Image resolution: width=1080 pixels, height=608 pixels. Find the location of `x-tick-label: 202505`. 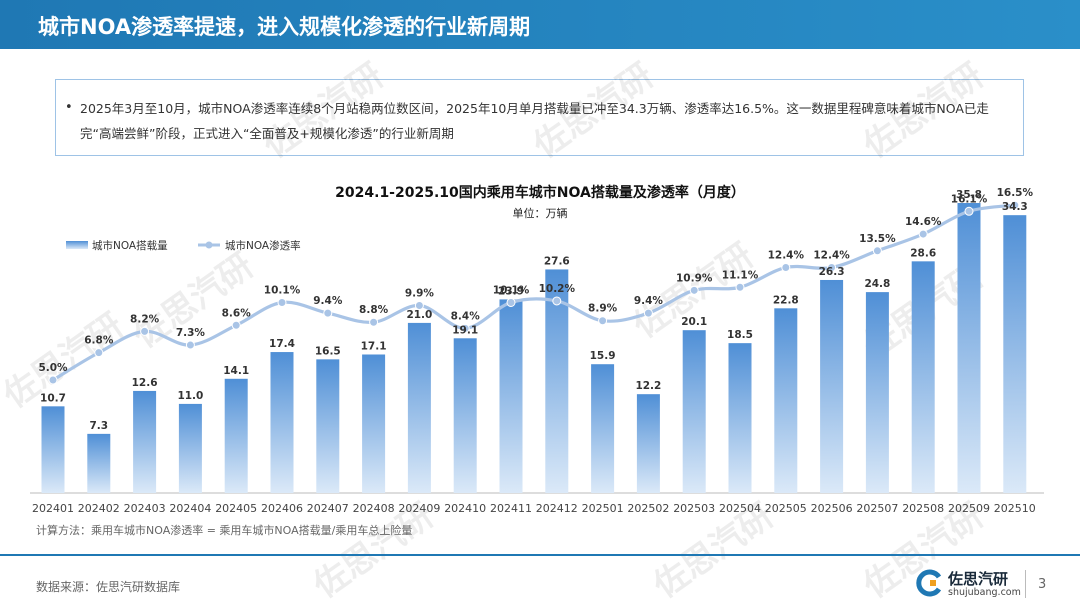

x-tick-label: 202505 is located at coordinates (786, 508).